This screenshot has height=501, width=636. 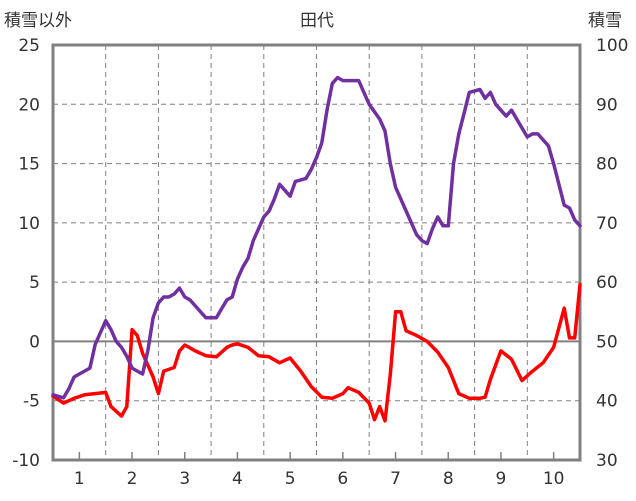 I want to click on y-right-tick-label: 50, so click(x=607, y=342).